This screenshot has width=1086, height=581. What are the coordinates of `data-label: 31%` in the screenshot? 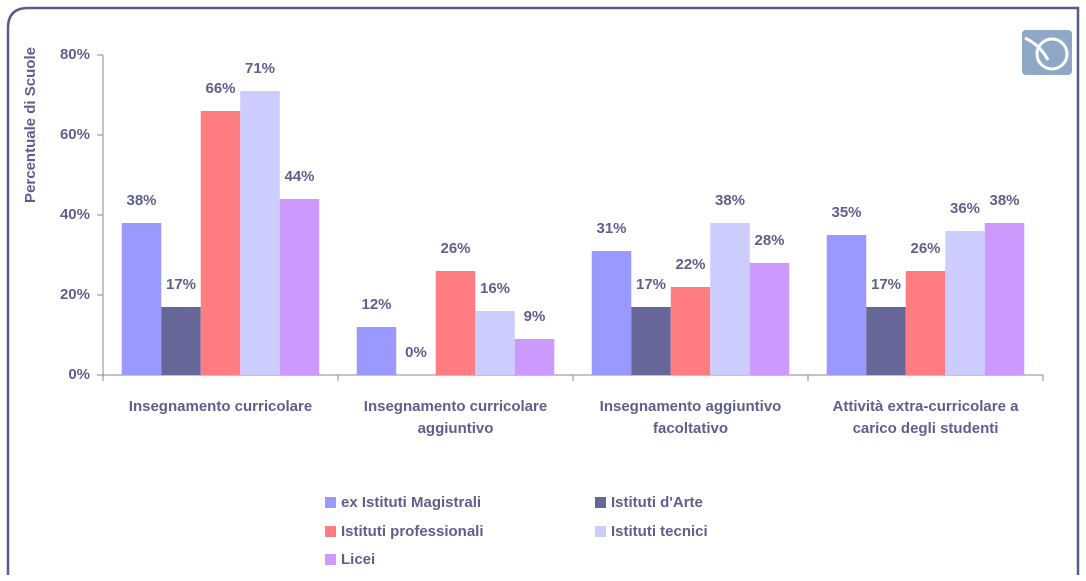 It's located at (611, 228).